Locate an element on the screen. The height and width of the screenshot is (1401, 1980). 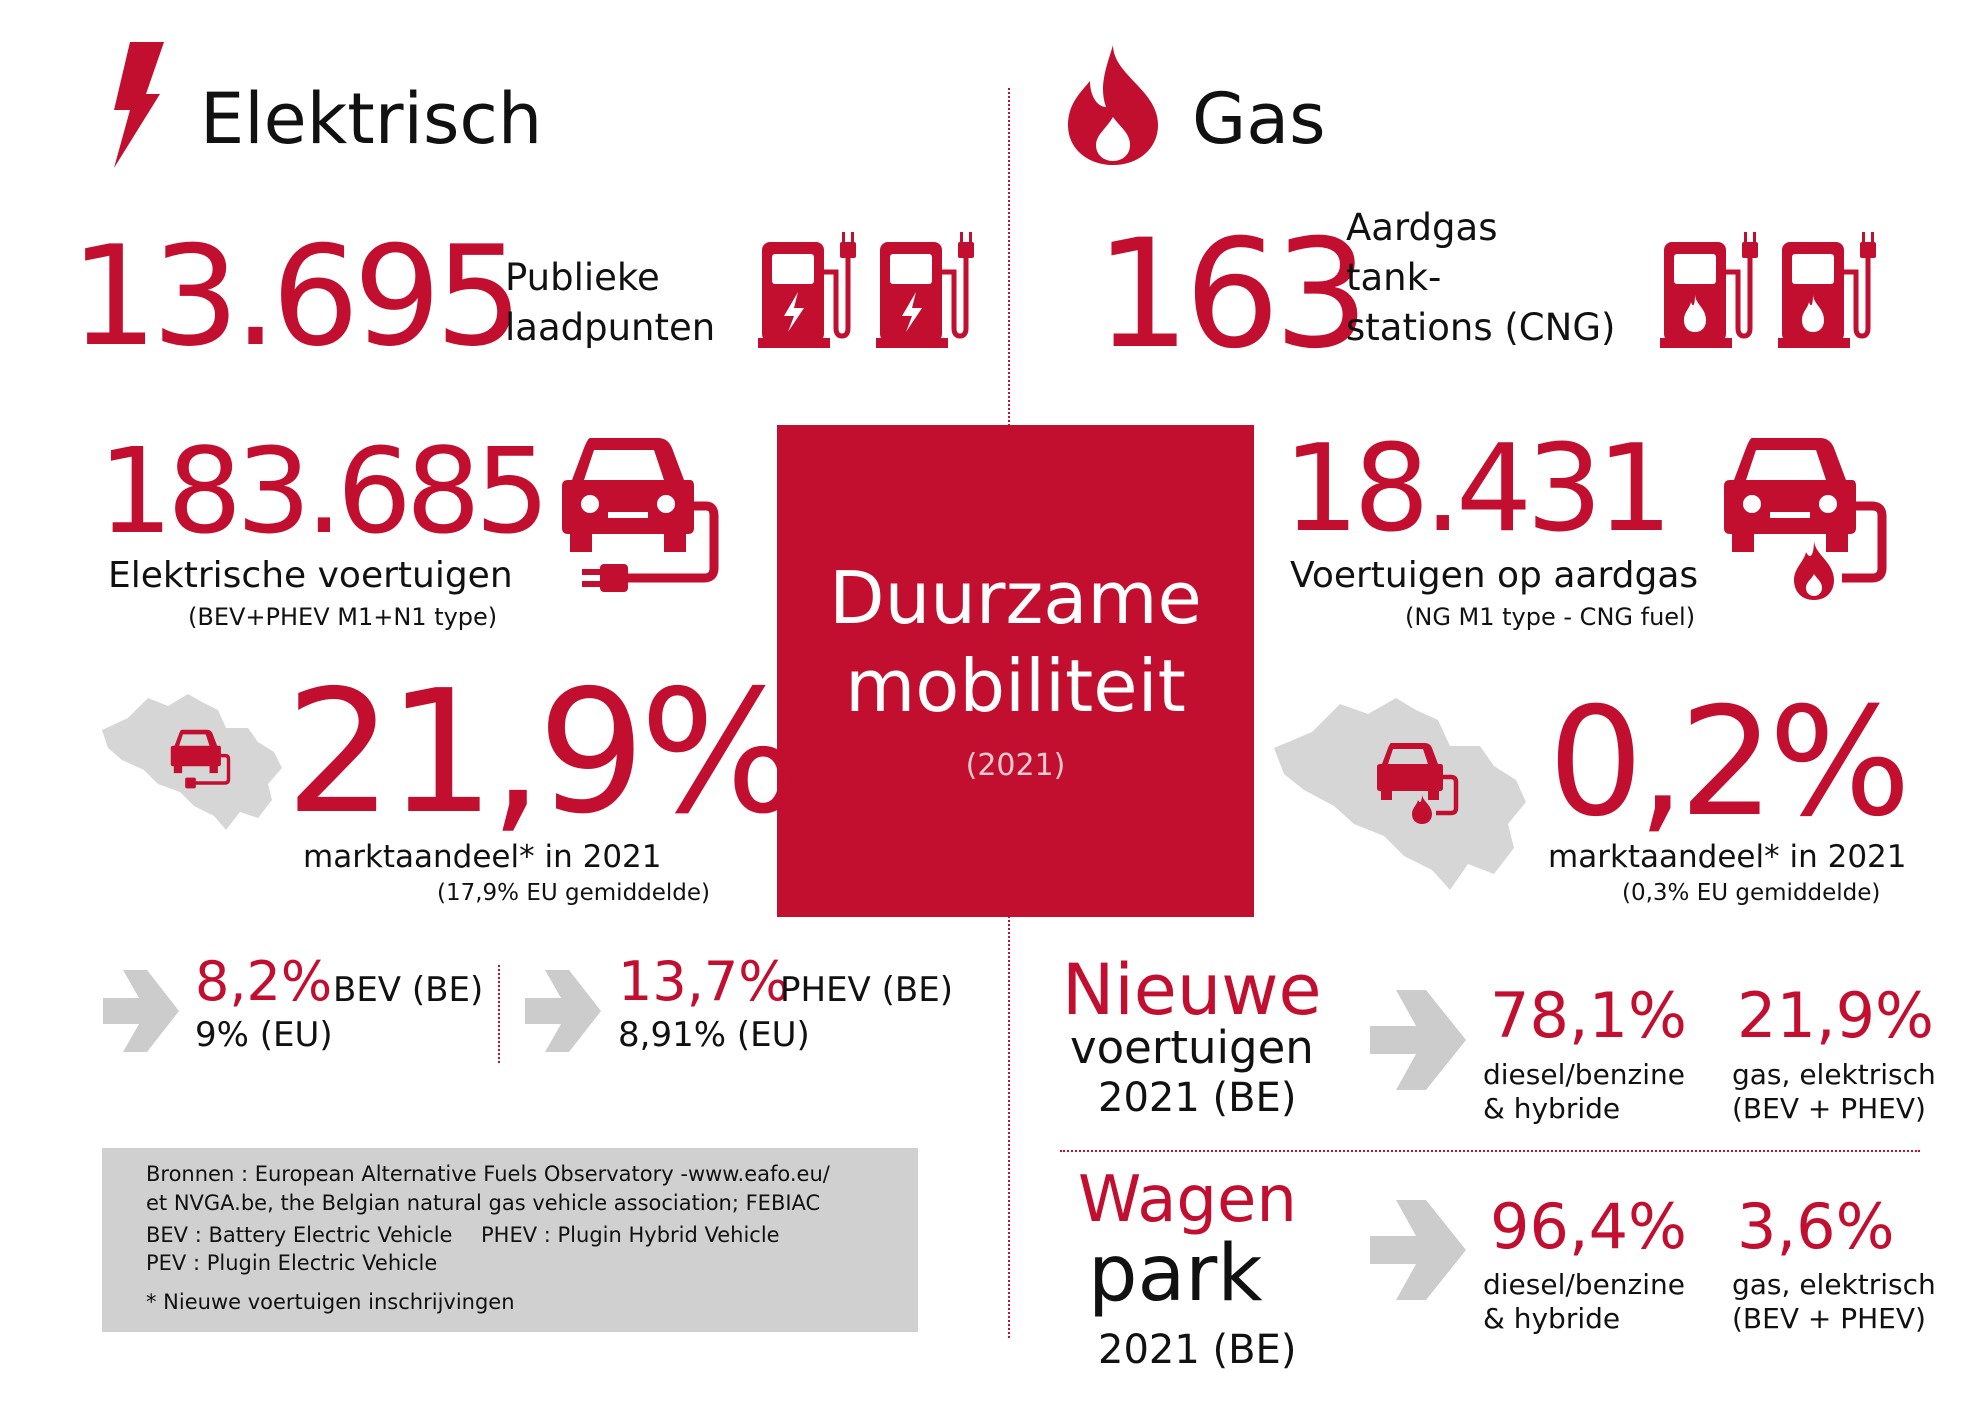
gas-share-label: marktaandeel* in 2021 is located at coordinates (1727, 857).